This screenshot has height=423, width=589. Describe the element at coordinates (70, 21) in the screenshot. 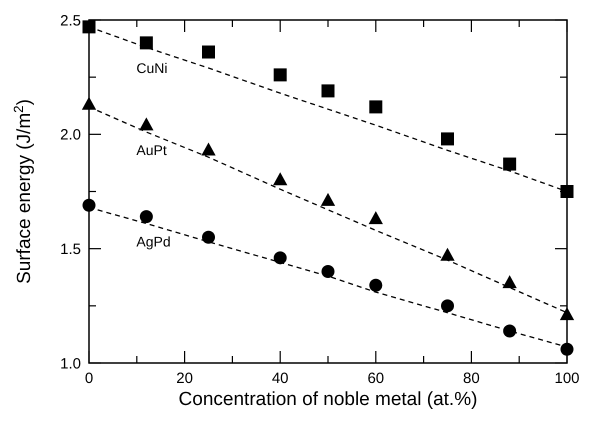

I see `y-tick-label: 2.5` at that location.